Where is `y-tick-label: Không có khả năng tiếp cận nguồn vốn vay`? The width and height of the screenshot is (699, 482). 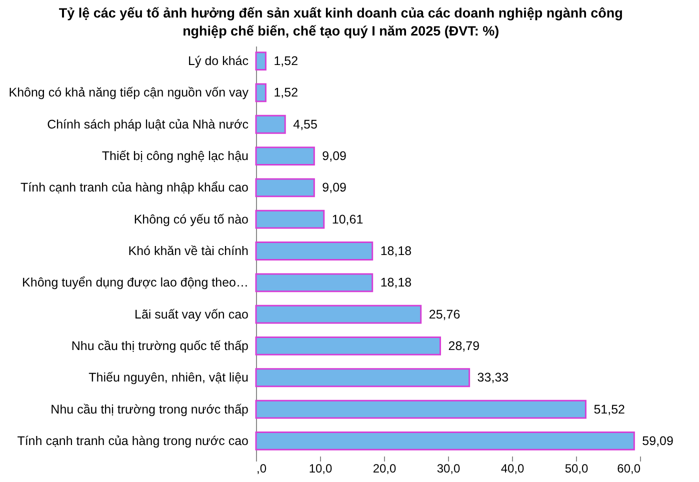
y-tick-label: Không có khả năng tiếp cận nguồn vốn vay is located at coordinates (129, 93).